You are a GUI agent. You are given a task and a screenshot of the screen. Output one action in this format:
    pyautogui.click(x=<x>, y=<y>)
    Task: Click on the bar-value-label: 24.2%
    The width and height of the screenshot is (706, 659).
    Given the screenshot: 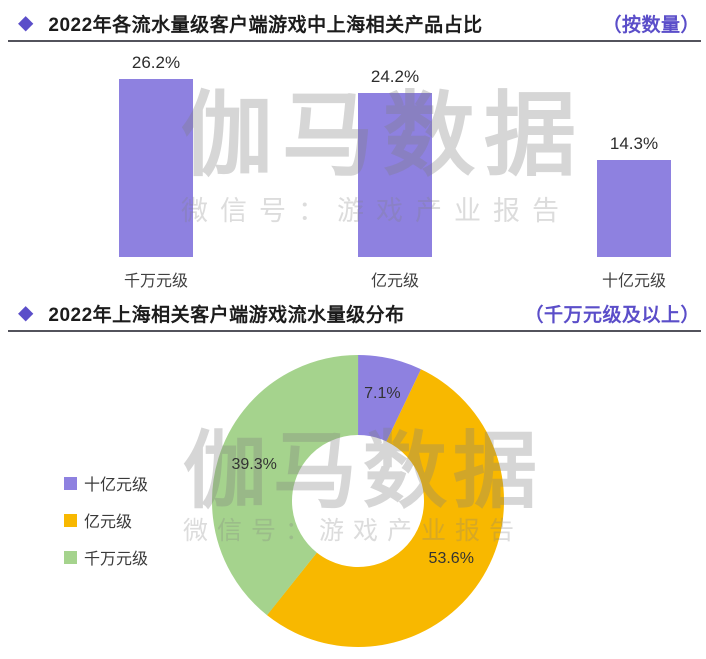 What is the action you would take?
    pyautogui.click(x=395, y=76)
    